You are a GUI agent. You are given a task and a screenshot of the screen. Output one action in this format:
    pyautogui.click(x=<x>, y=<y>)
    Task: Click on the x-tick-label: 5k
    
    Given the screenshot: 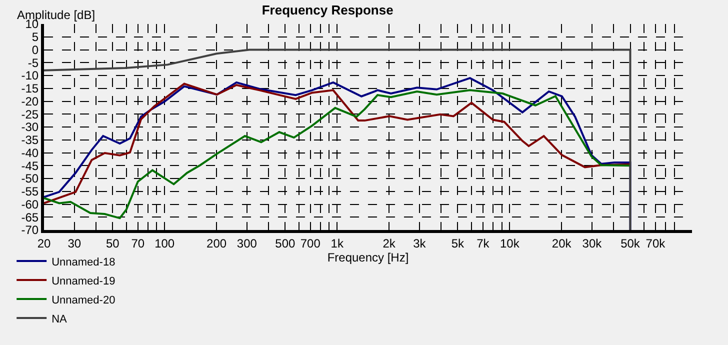 What is the action you would take?
    pyautogui.click(x=458, y=243)
    